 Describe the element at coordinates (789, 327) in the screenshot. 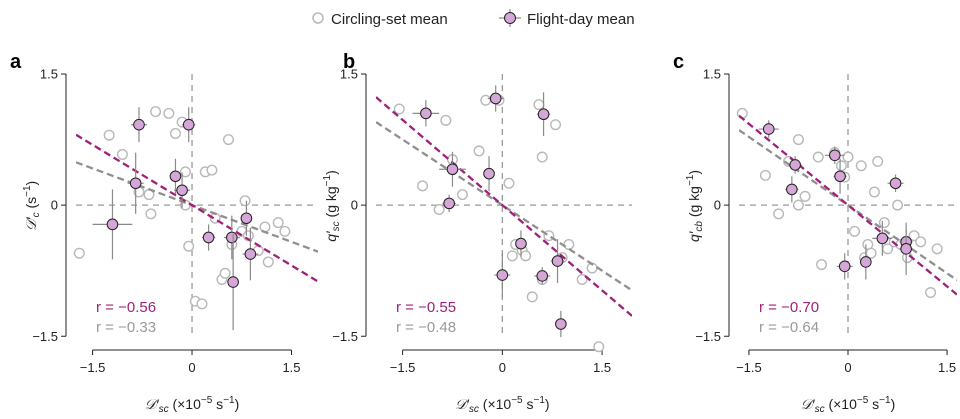

I see `r-circling-label: r = −0.64` at that location.